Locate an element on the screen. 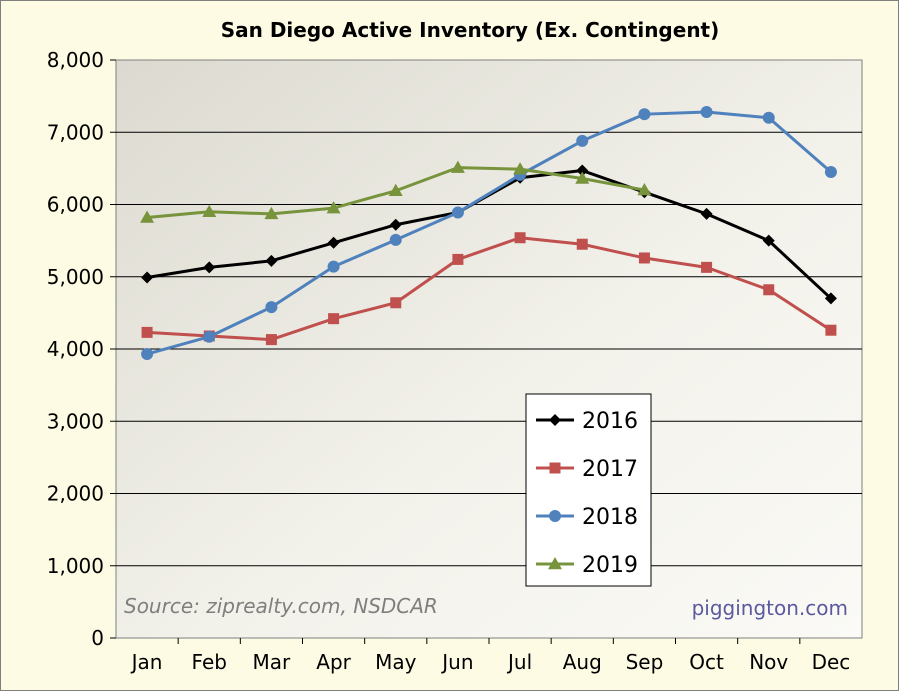 The height and width of the screenshot is (691, 899). legend-box is located at coordinates (588, 490).